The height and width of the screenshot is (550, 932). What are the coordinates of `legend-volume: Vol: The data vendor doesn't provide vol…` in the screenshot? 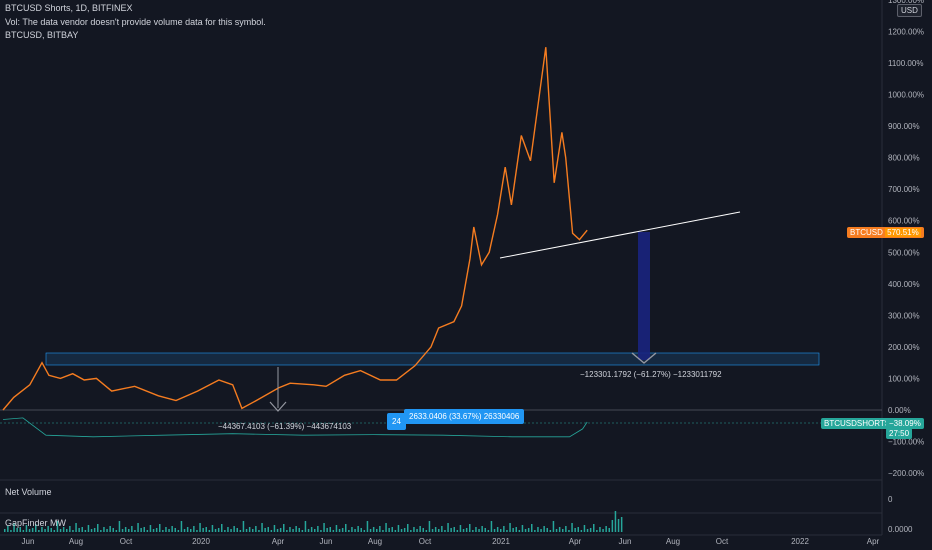 It's located at (135, 22).